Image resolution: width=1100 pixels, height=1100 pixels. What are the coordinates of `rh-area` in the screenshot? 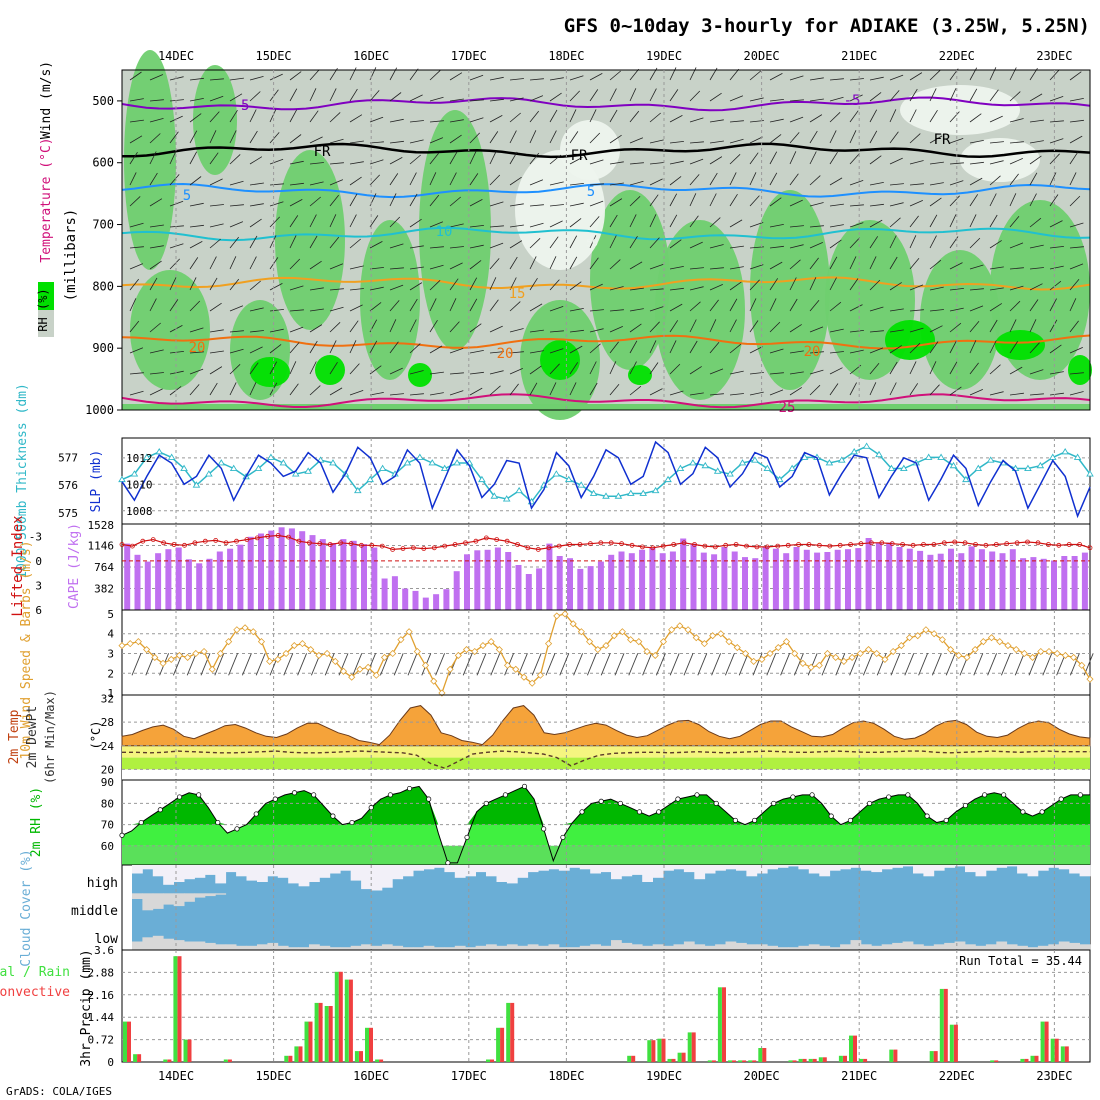 It's located at (560, 210).